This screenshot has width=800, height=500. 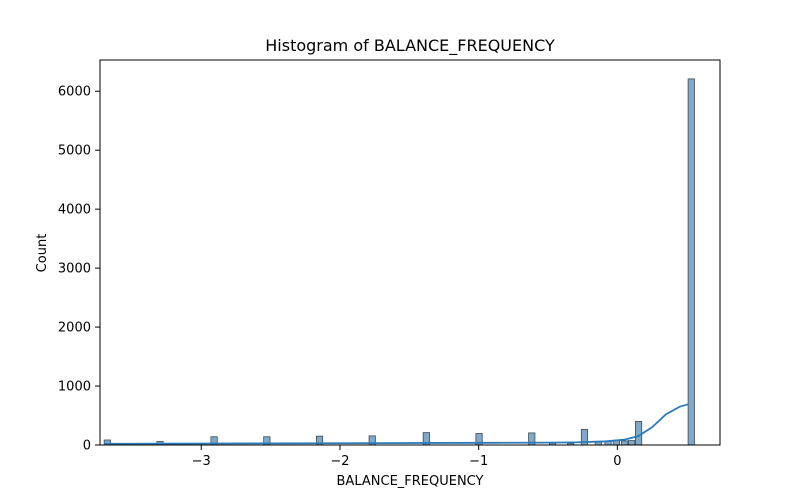 I want to click on x-ticks: −3 −2 −1 0, so click(x=407, y=457).